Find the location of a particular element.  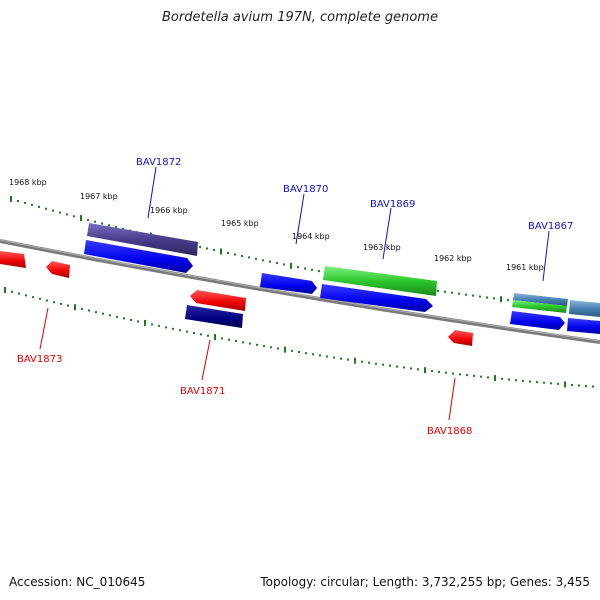

kbp-label-1968: 1968 kbp is located at coordinates (28, 182).